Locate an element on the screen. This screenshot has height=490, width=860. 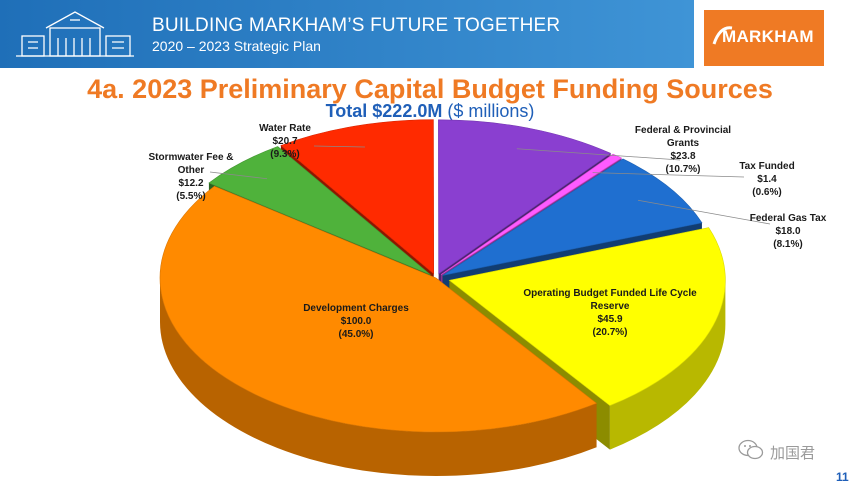
slice-operating-reserve is located at coordinates (587, 316).